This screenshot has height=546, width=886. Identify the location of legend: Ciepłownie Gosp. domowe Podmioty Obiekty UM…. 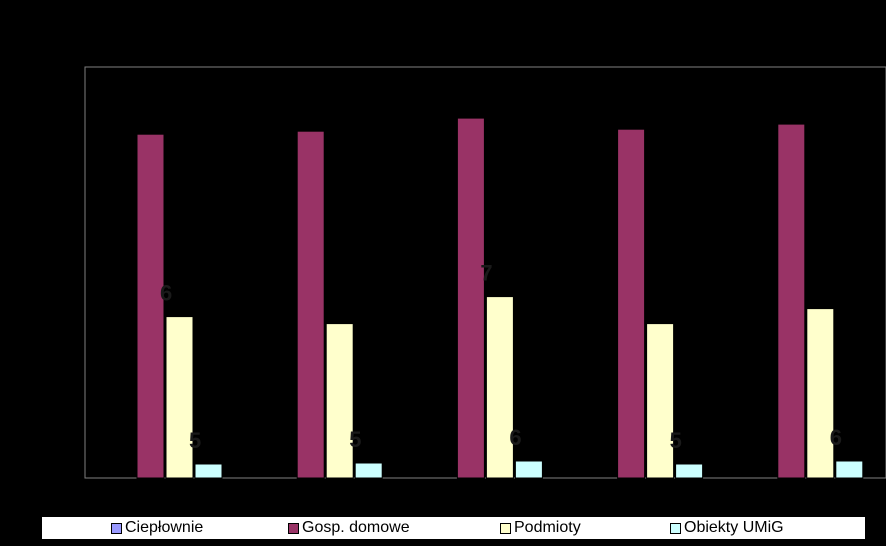
(453, 528).